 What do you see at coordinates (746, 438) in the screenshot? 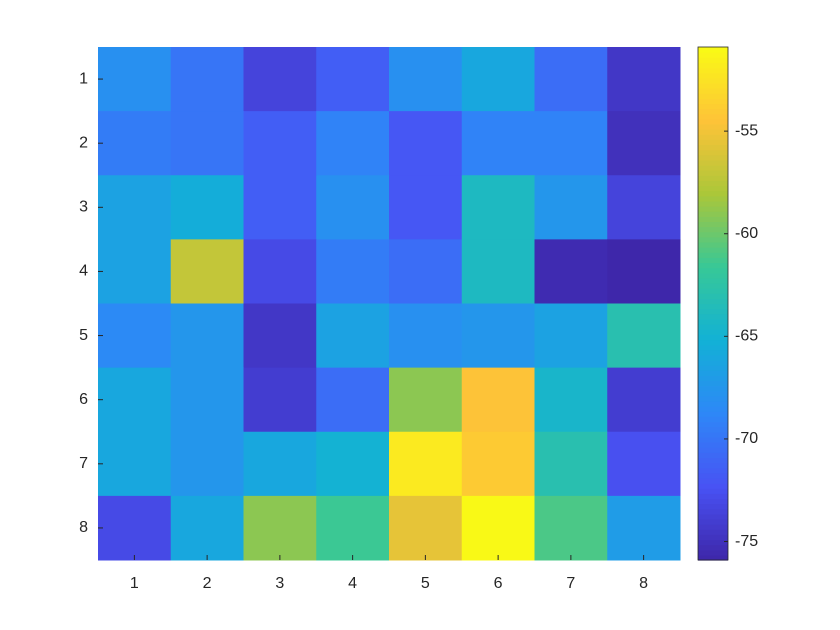
I see `colorbar-tick-label: -70` at bounding box center [746, 438].